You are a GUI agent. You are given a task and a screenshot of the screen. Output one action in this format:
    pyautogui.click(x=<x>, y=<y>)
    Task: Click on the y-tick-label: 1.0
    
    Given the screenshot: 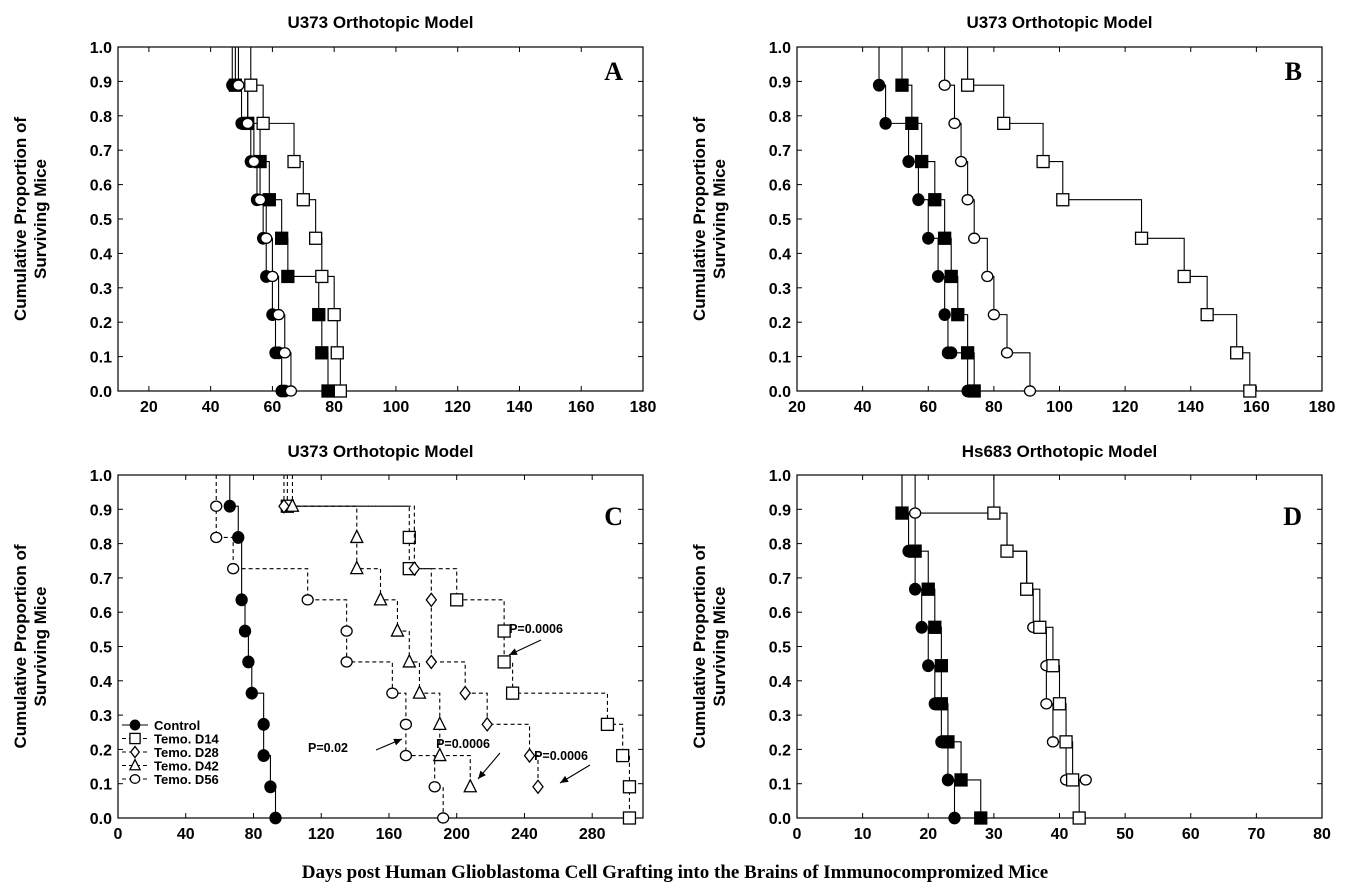 What is the action you would take?
    pyautogui.click(x=101, y=48)
    